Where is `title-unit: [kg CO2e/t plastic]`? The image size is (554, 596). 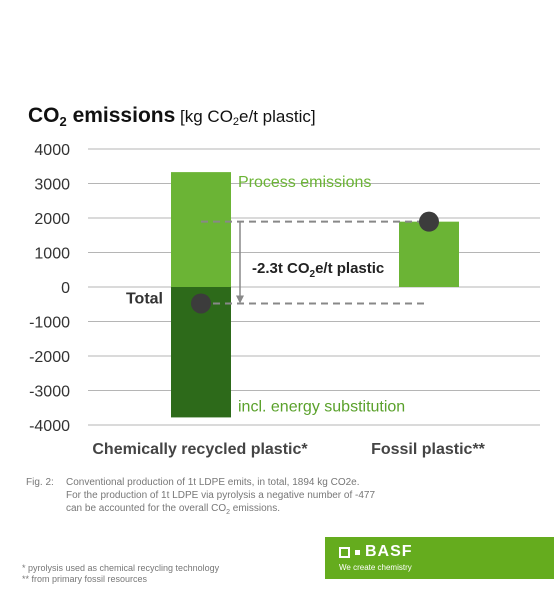
title-unit: [kg CO2e/t plastic] is located at coordinates (245, 117).